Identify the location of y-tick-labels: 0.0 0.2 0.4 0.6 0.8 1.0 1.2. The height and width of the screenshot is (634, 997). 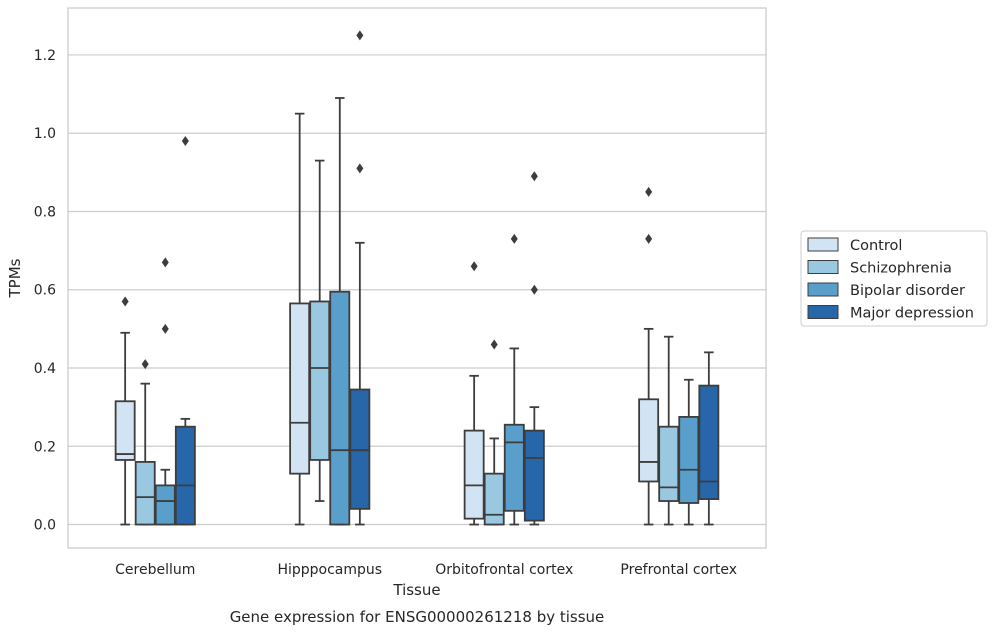
(45, 291).